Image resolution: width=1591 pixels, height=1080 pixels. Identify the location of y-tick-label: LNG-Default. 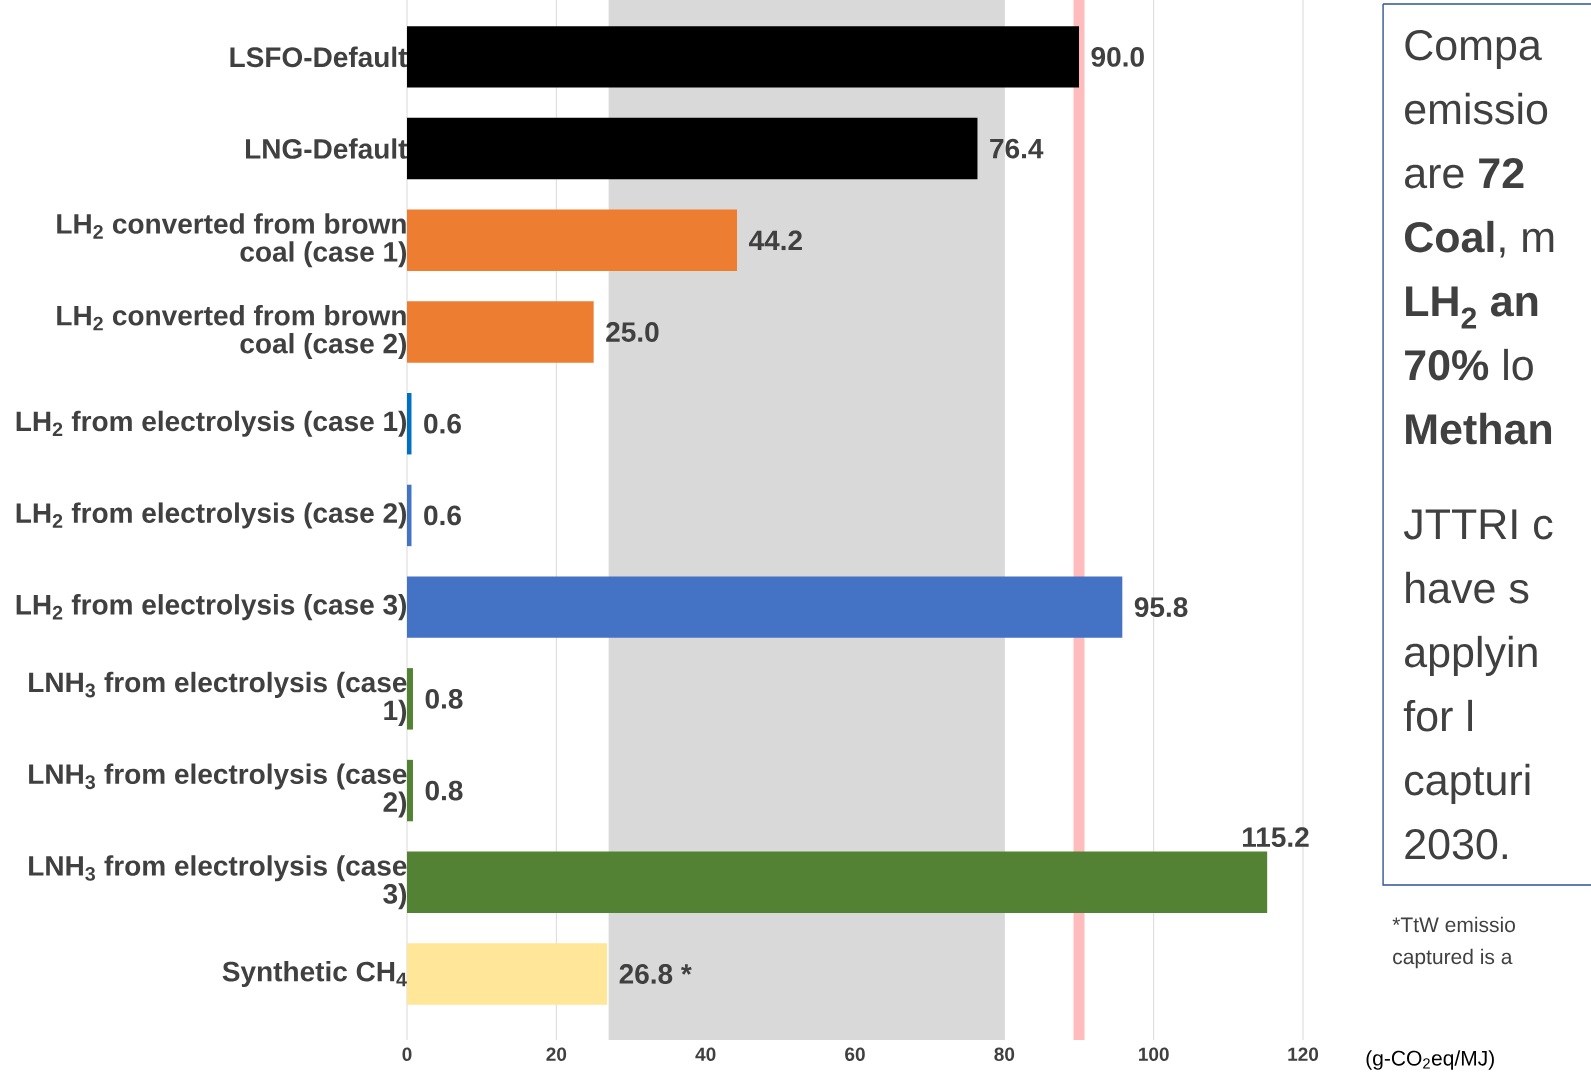
(327, 148).